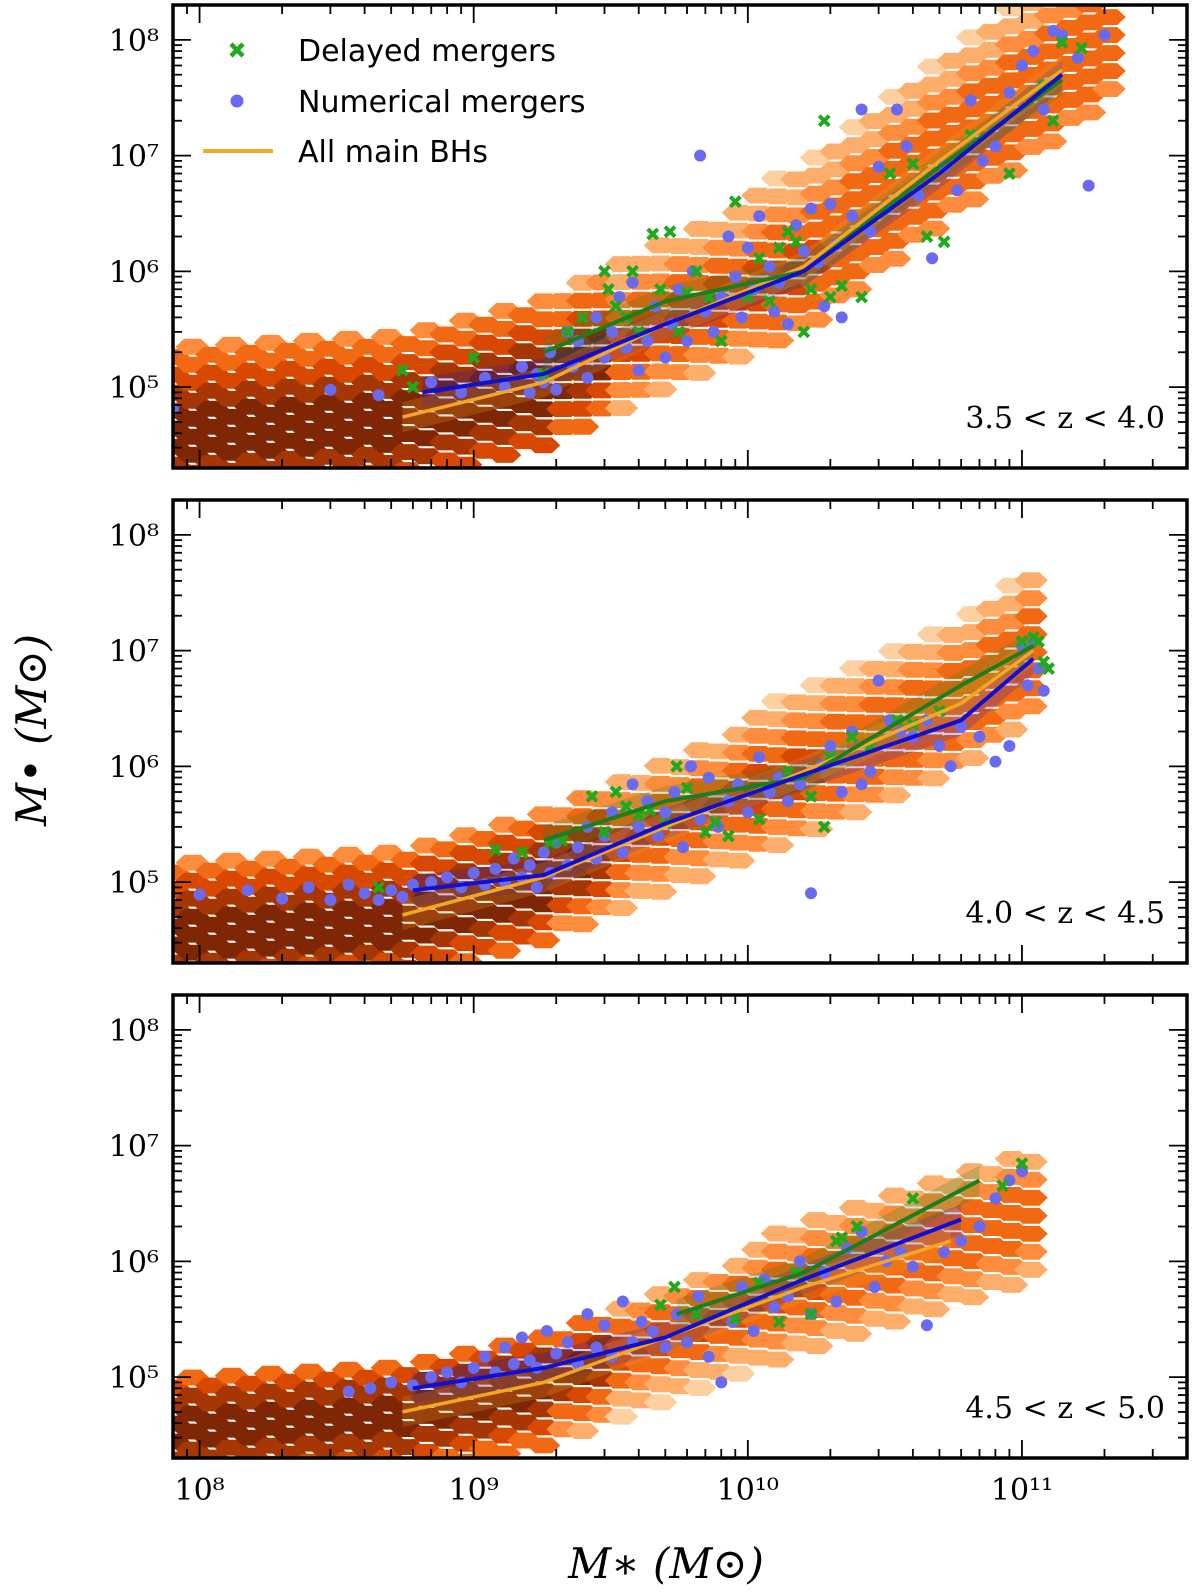 The height and width of the screenshot is (1593, 1200). Describe the element at coordinates (442, 102) in the screenshot. I see `legend-label: Numerical mergers` at that location.